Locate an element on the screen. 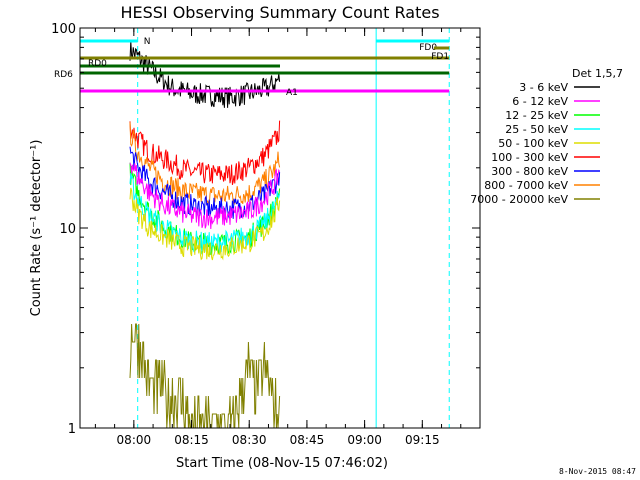 The height and width of the screenshot is (480, 640). y-tick-label-2: 100 is located at coordinates (63, 29).